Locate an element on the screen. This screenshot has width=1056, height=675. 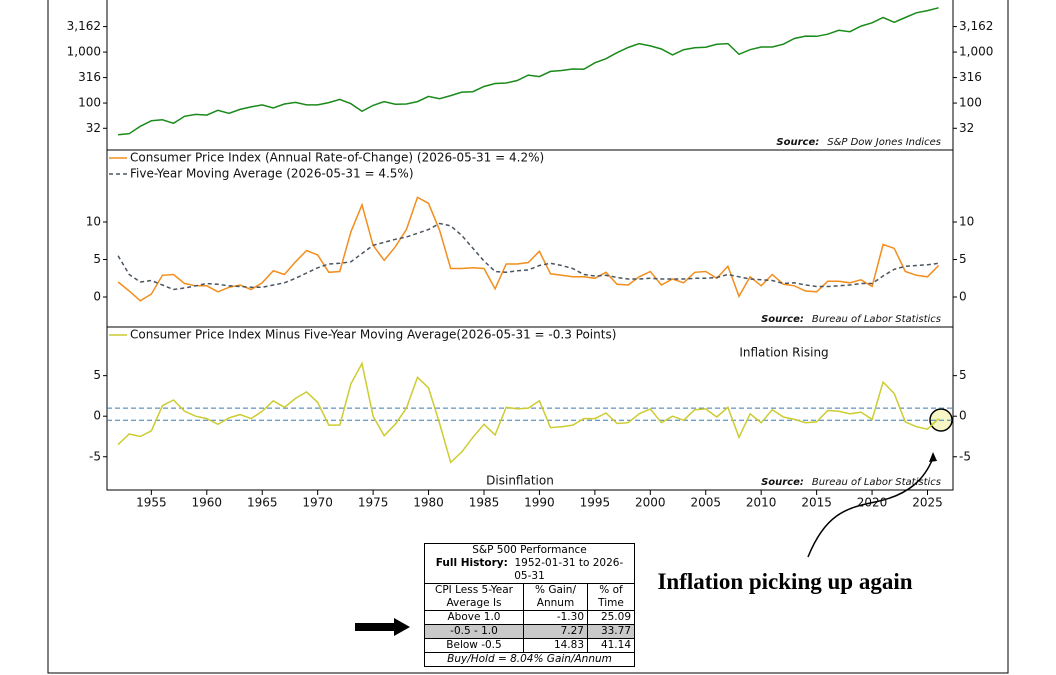
arrow-head is located at coordinates (933, 457).